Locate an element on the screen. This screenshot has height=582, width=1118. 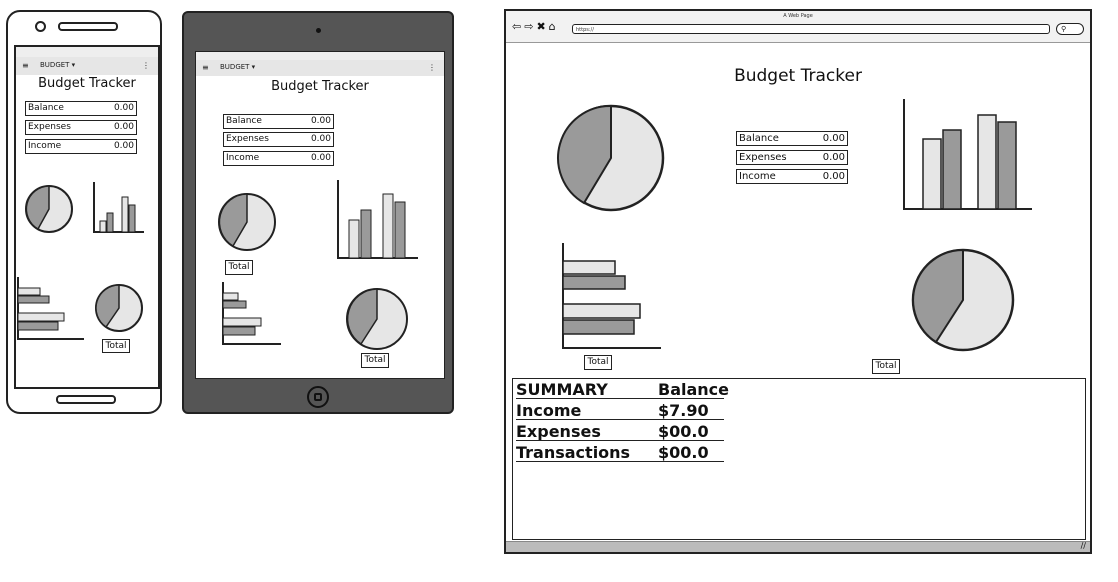
nav-controls: ⇦⇨✖⌂ is located at coordinates (535, 26).